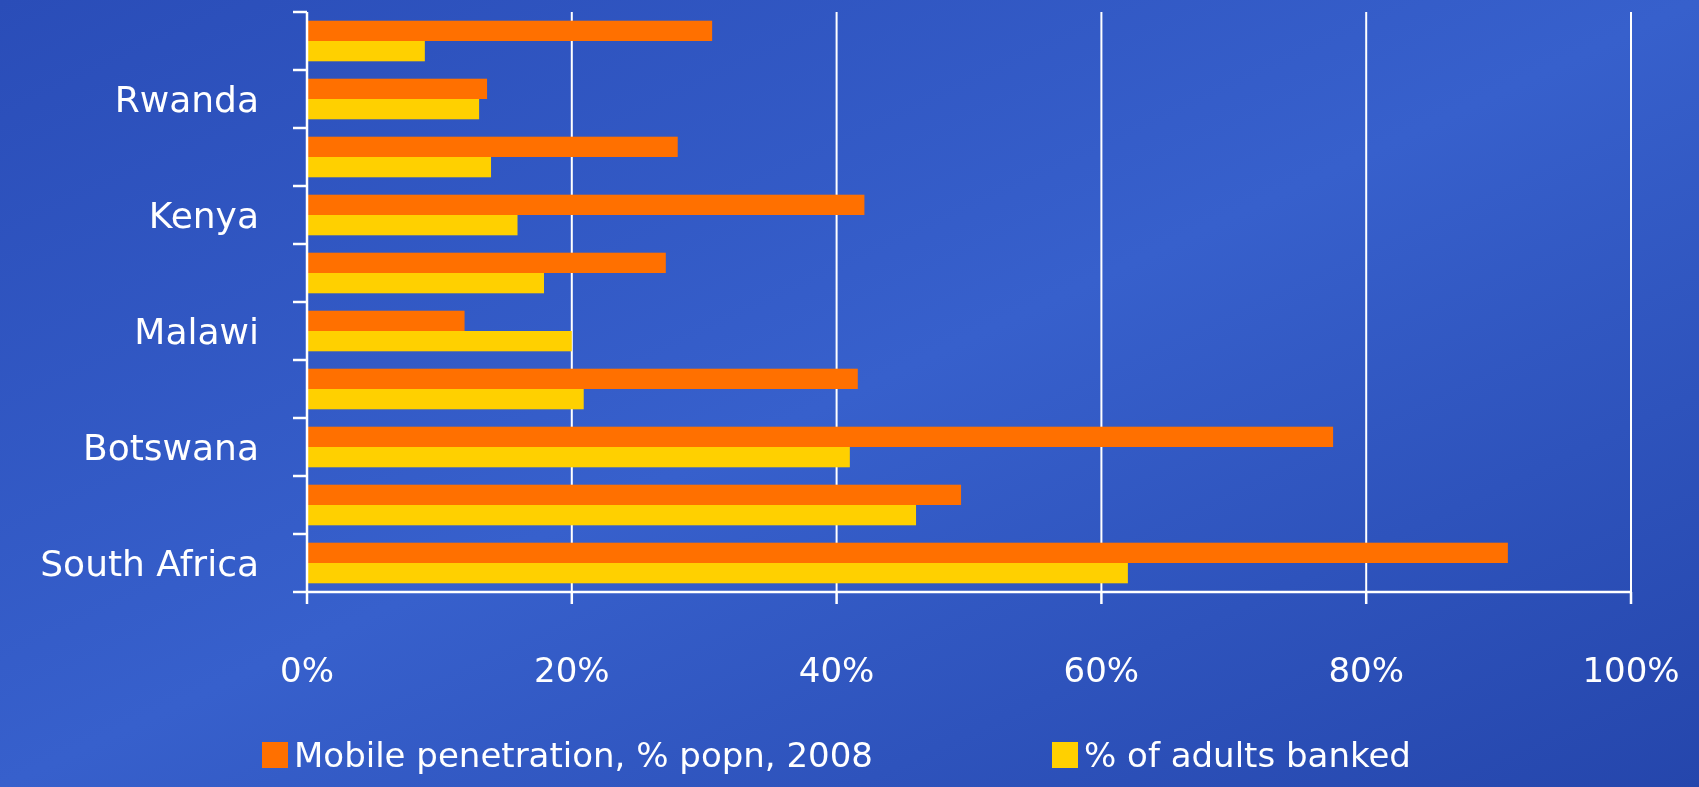 Image resolution: width=1699 pixels, height=787 pixels. Describe the element at coordinates (836, 670) in the screenshot. I see `x-tick-label: 40%` at that location.